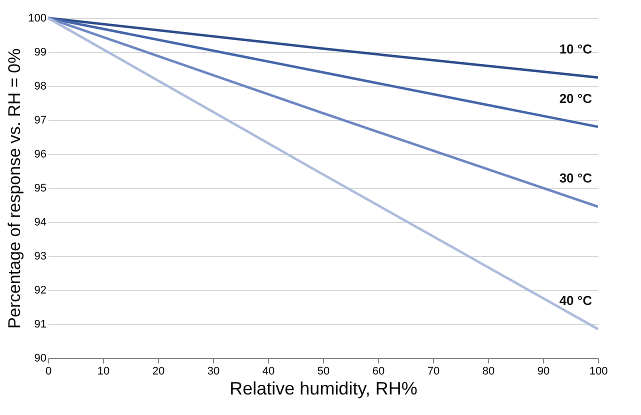  I want to click on y-tick-label: 93, so click(40, 256).